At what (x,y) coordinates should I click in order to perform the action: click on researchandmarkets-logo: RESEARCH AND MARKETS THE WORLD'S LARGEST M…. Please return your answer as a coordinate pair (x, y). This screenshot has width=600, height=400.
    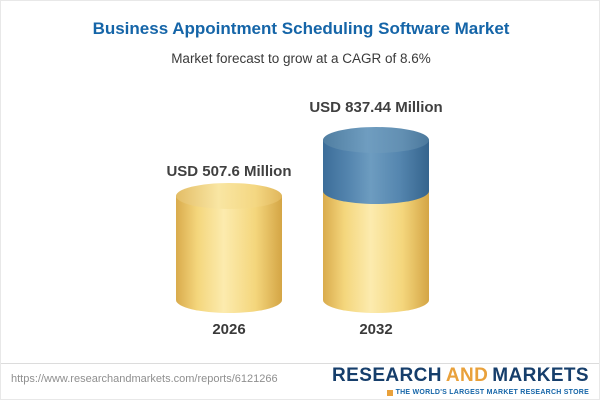
    Looking at the image, I should click on (460, 380).